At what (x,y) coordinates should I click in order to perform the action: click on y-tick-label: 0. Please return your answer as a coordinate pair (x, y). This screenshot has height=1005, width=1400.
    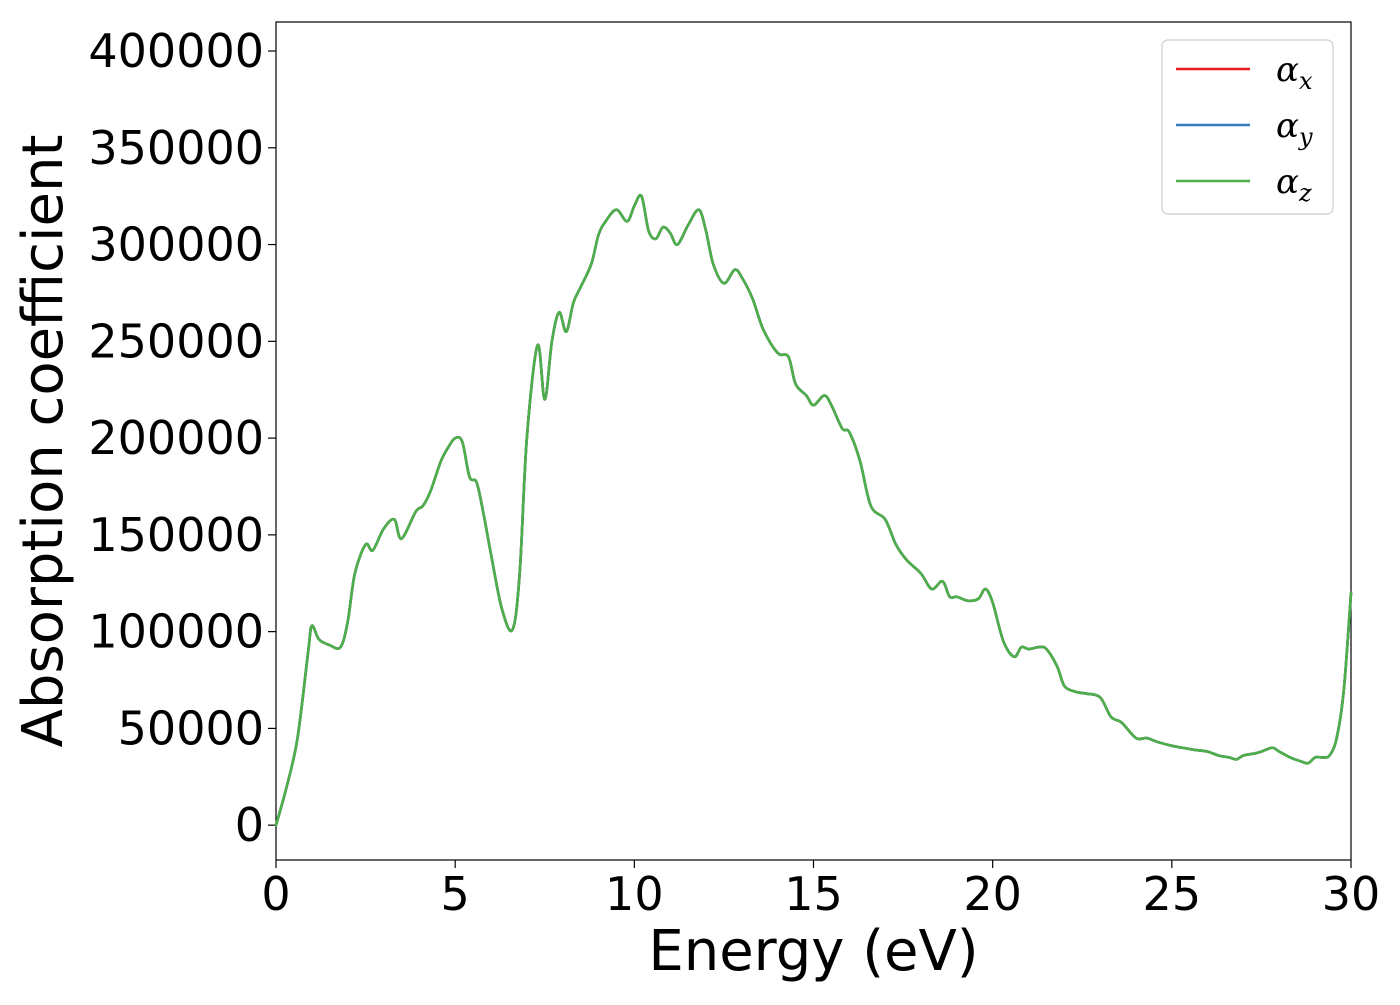
    Looking at the image, I should click on (249, 825).